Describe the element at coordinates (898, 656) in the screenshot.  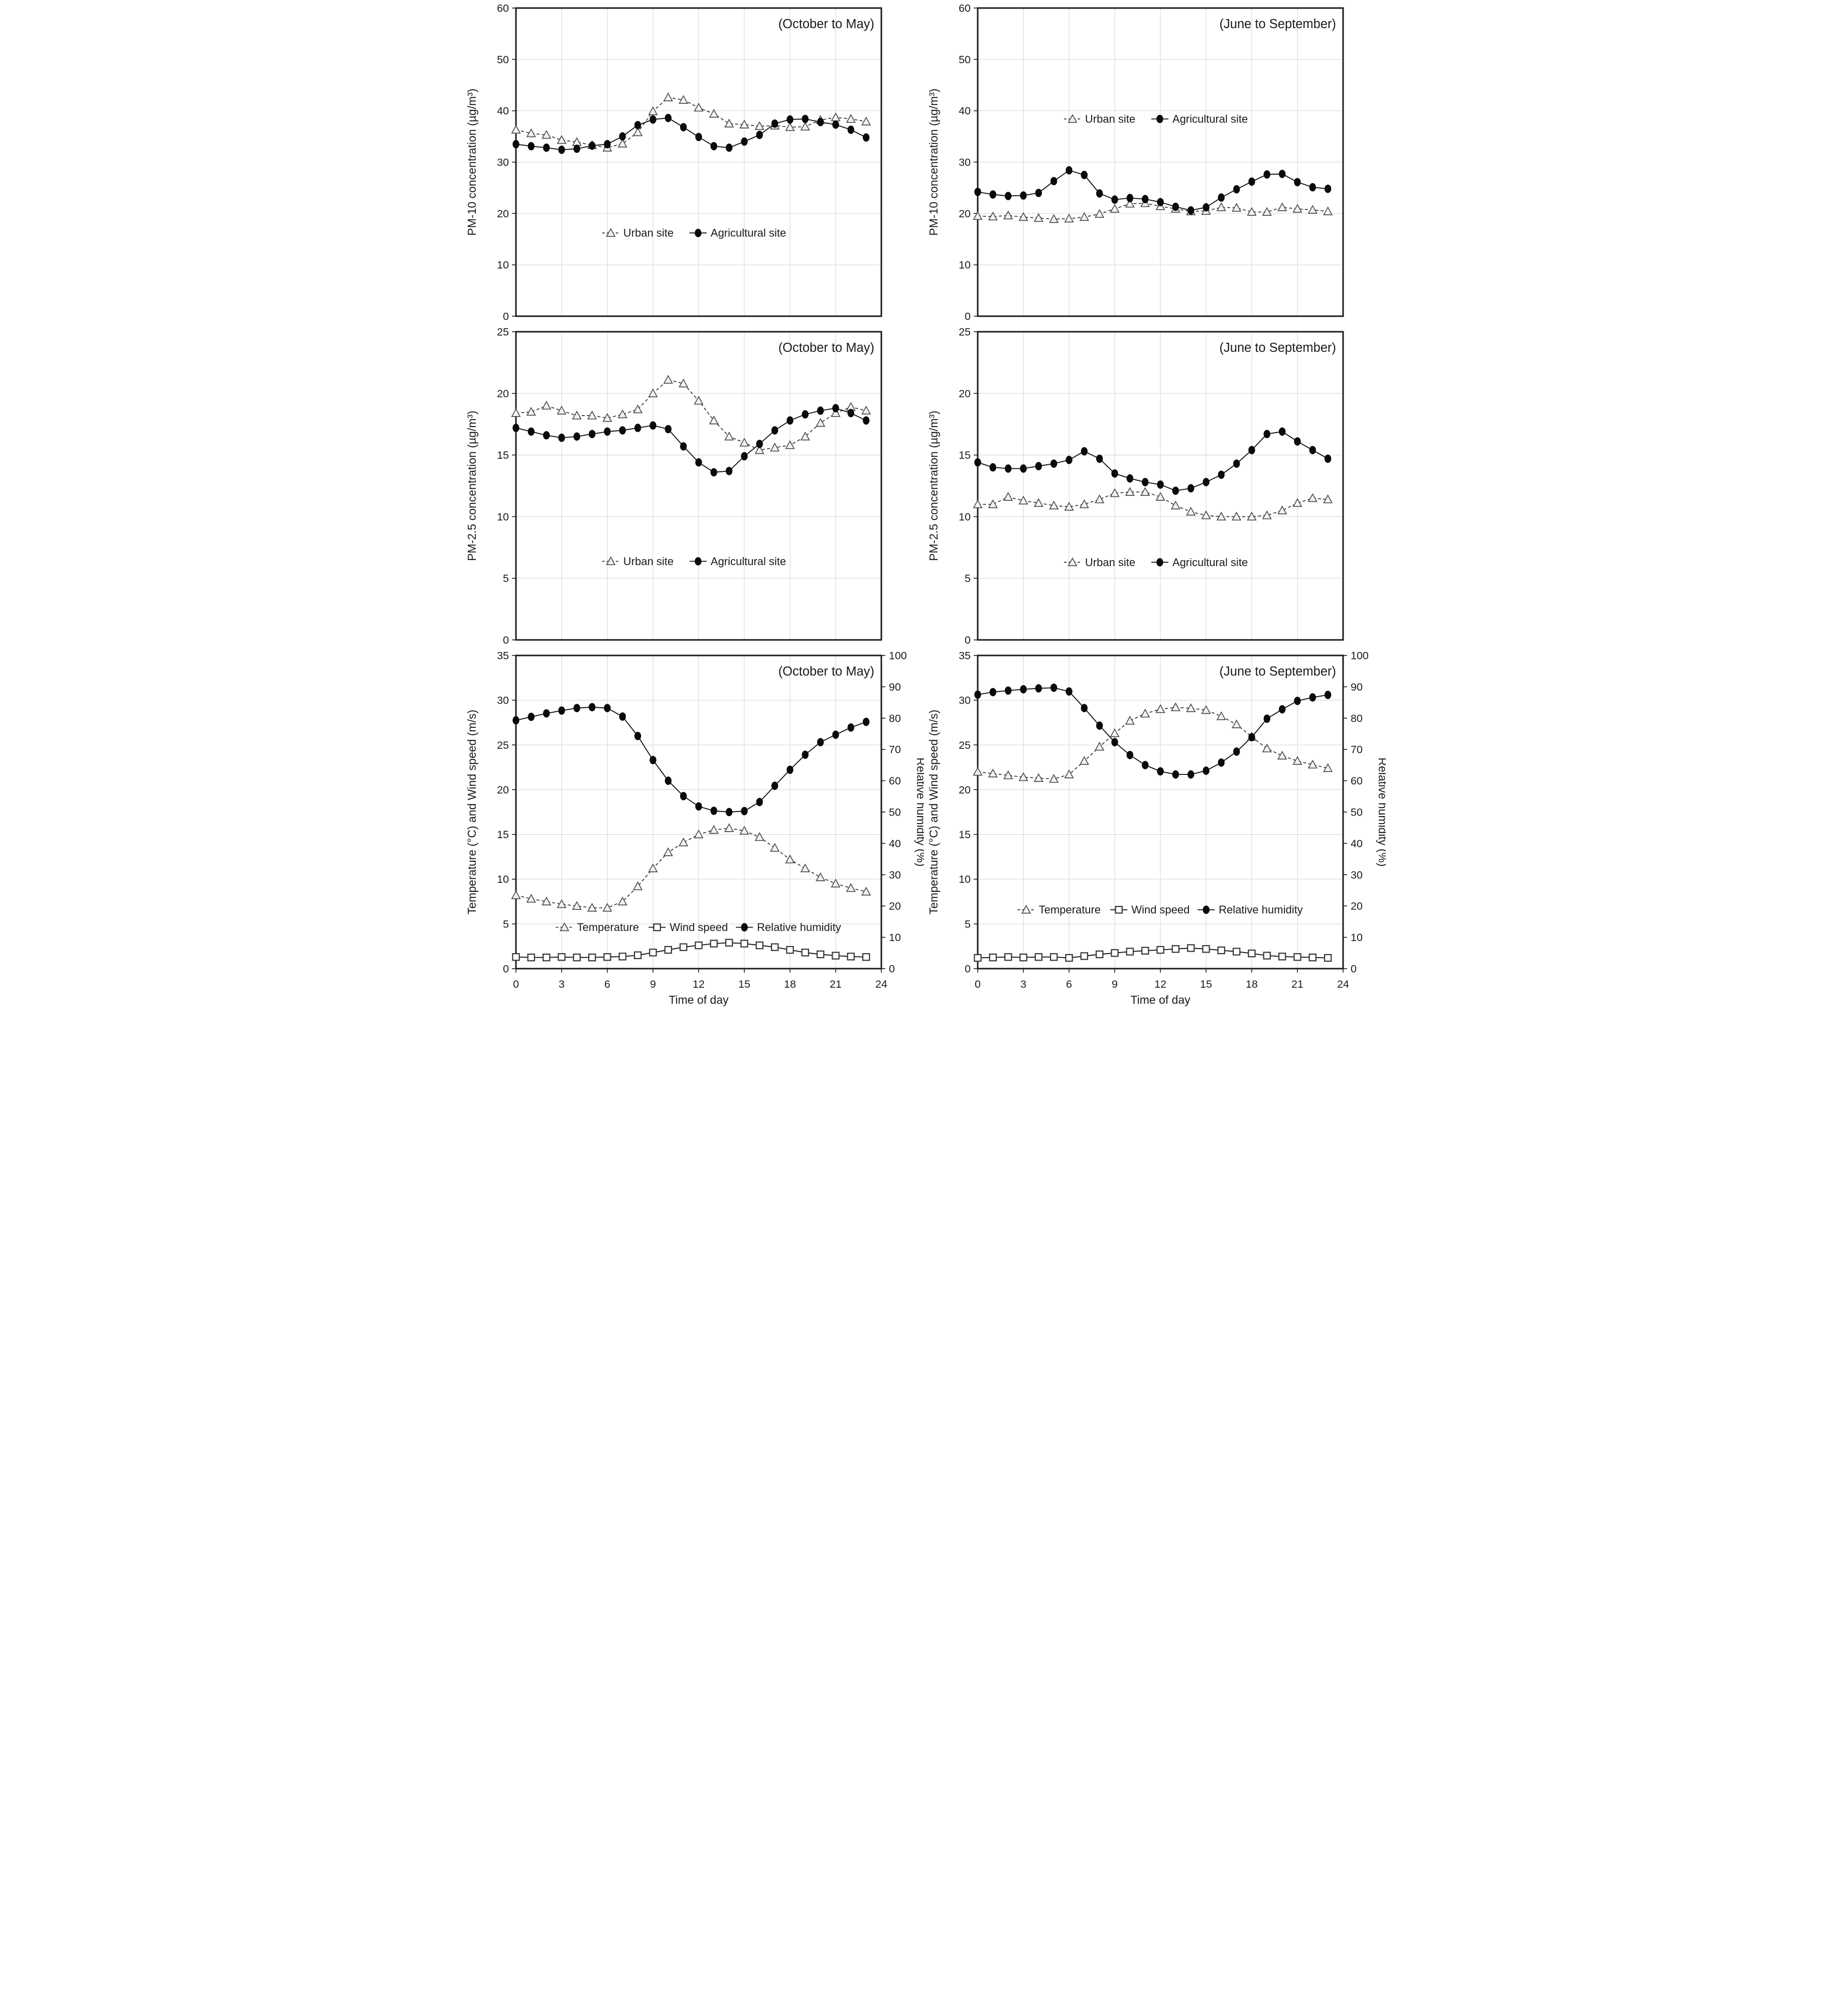
I see `y2-tick-label: 100` at that location.